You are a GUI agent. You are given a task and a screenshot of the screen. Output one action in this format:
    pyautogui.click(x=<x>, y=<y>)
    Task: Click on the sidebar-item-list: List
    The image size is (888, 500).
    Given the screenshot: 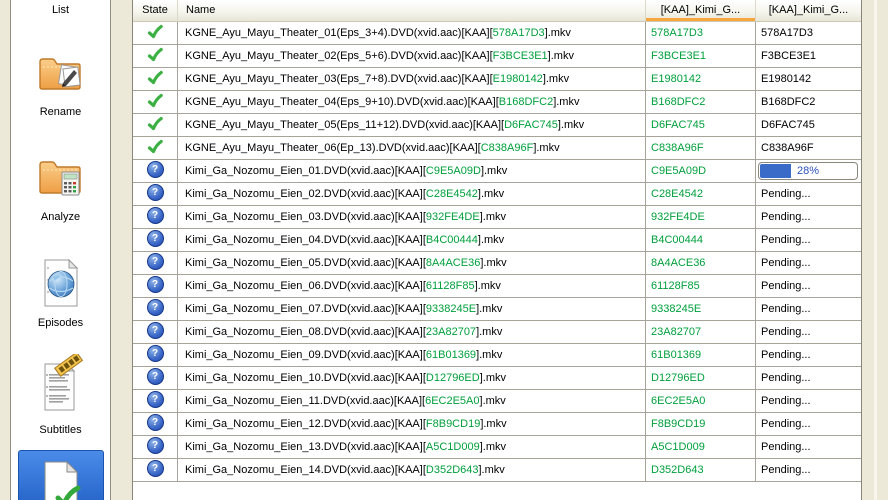 What is the action you would take?
    pyautogui.click(x=60, y=8)
    